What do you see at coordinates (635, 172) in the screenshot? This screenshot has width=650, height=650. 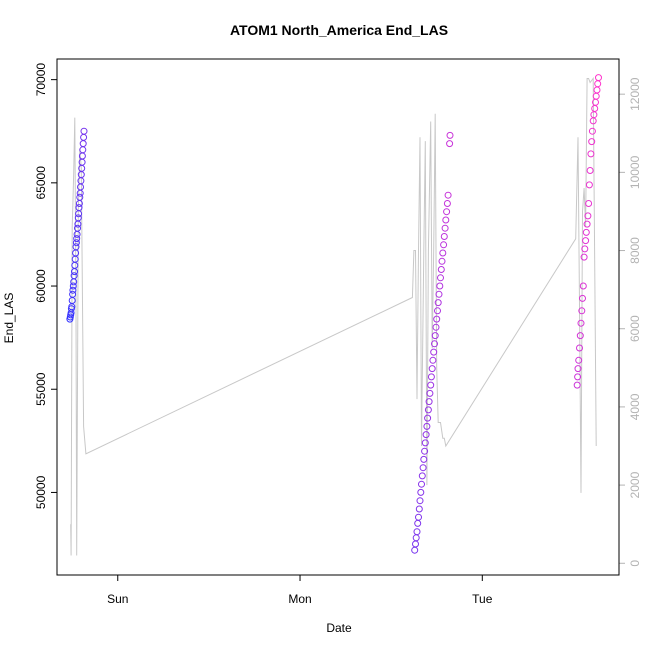 I see `y2-tick-label: 10000` at bounding box center [635, 172].